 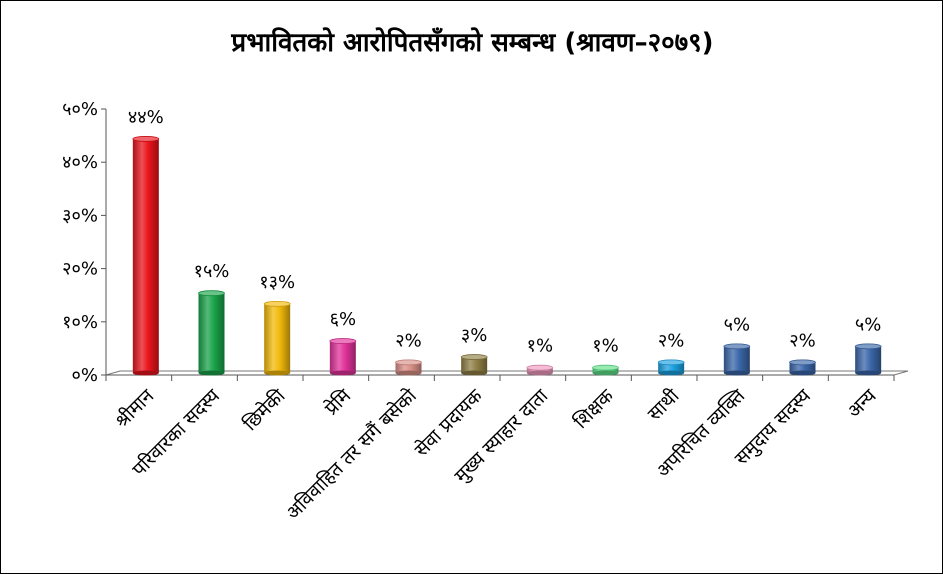 What do you see at coordinates (80, 109) in the screenshot?
I see `y-tick-label: ५०%` at bounding box center [80, 109].